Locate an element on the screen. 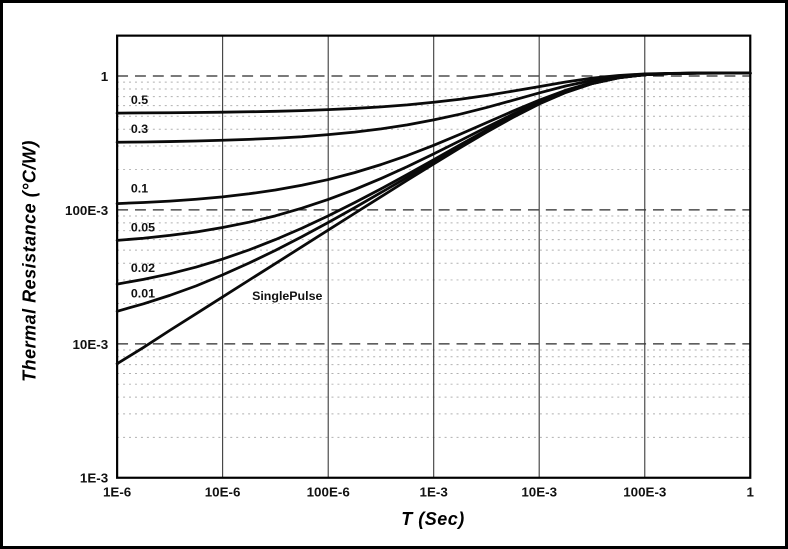 The image size is (788, 549). y-tick-label: 10E-3 is located at coordinates (90, 344).